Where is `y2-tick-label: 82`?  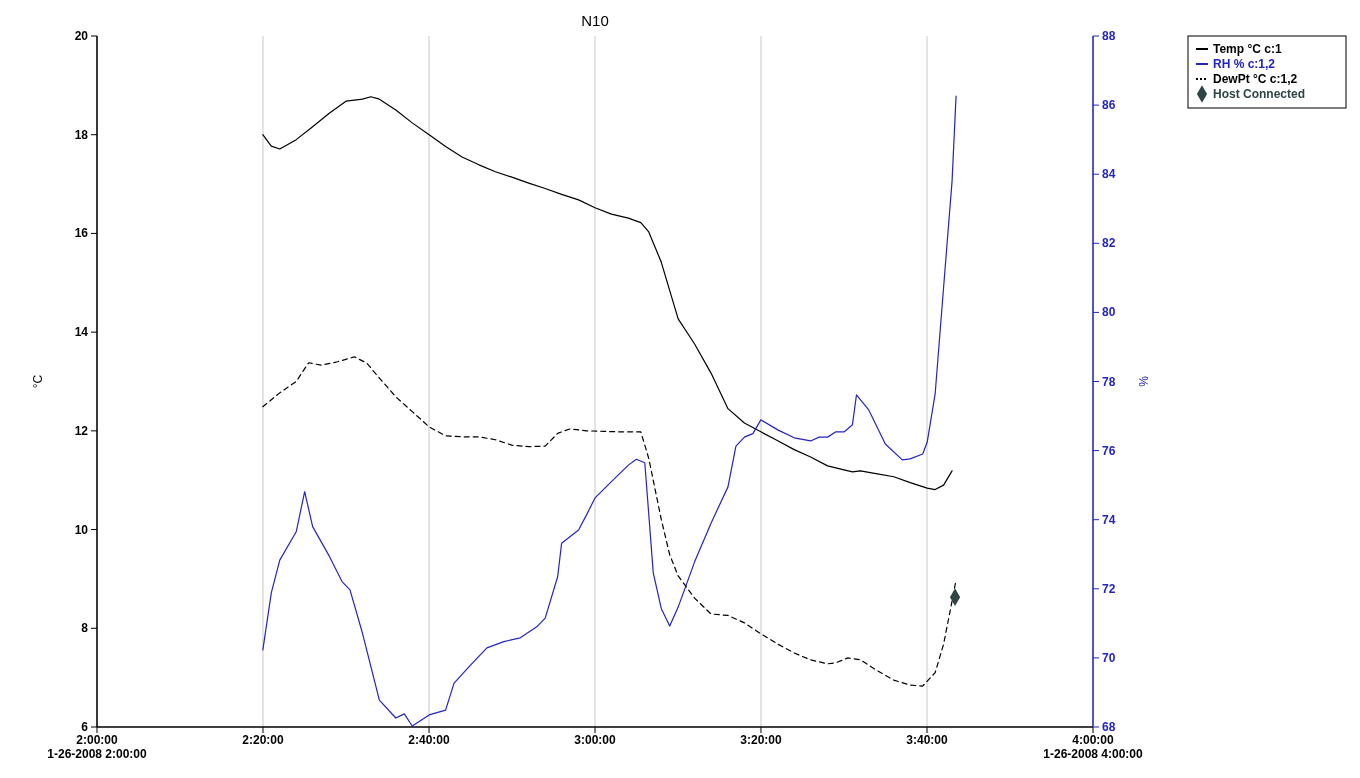
y2-tick-label: 82 is located at coordinates (1109, 243).